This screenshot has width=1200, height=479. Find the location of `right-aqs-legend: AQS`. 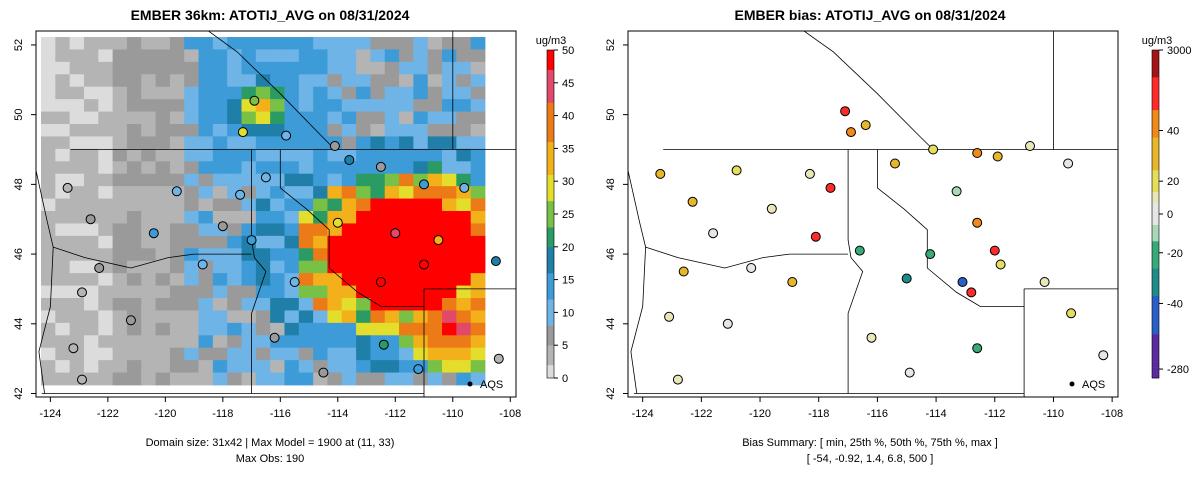

right-aqs-legend: AQS is located at coordinates (1087, 385).